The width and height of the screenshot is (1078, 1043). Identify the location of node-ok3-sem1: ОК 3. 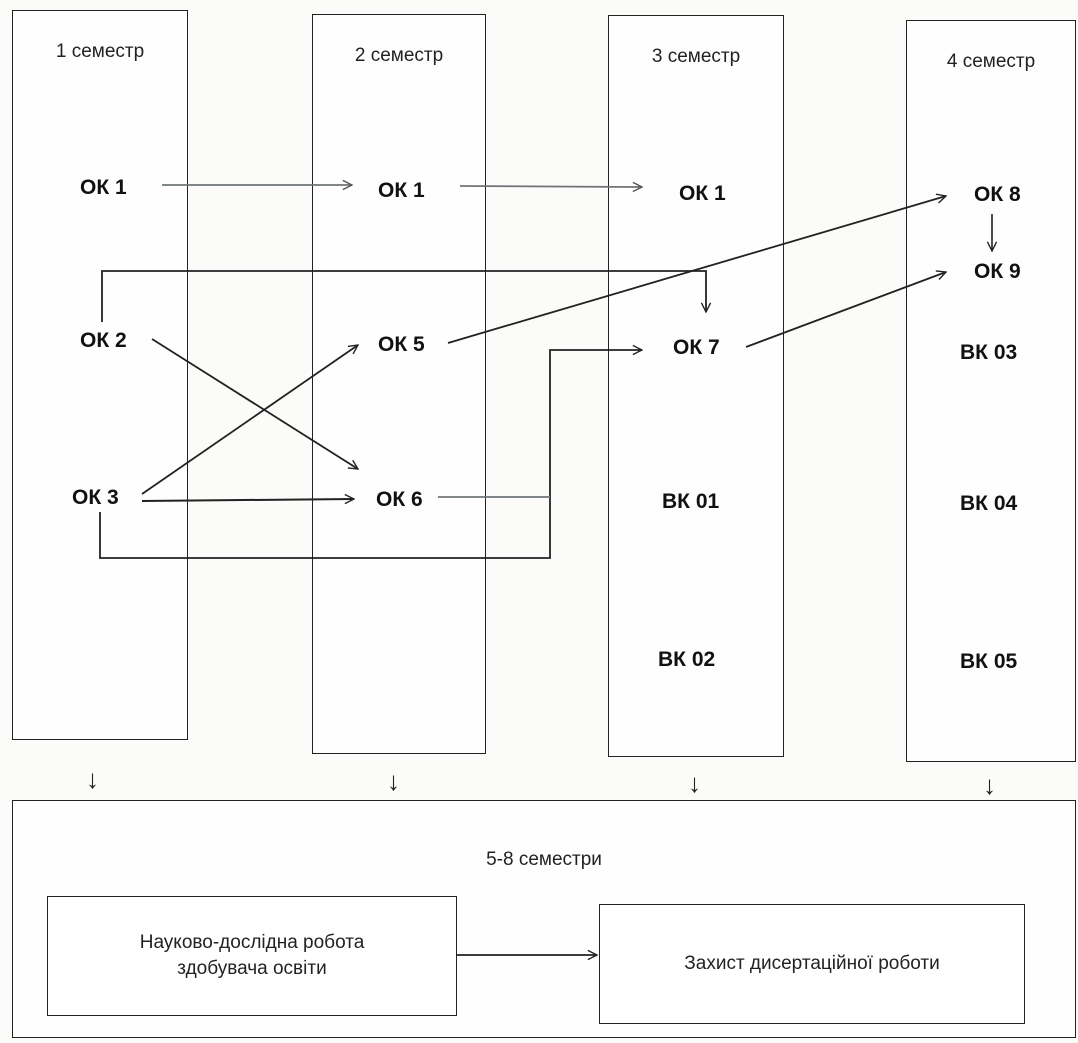
(95, 497).